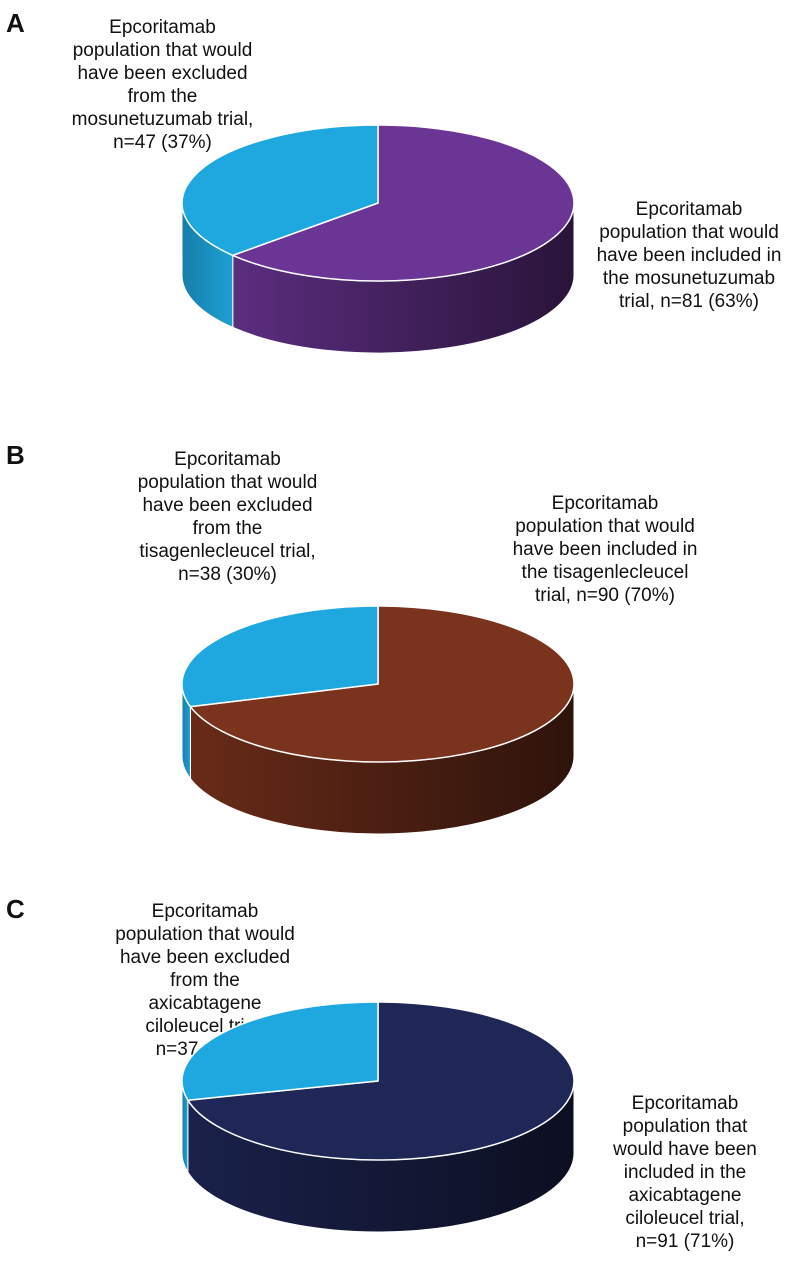  What do you see at coordinates (15, 23) in the screenshot?
I see `panel-letter-a: A` at bounding box center [15, 23].